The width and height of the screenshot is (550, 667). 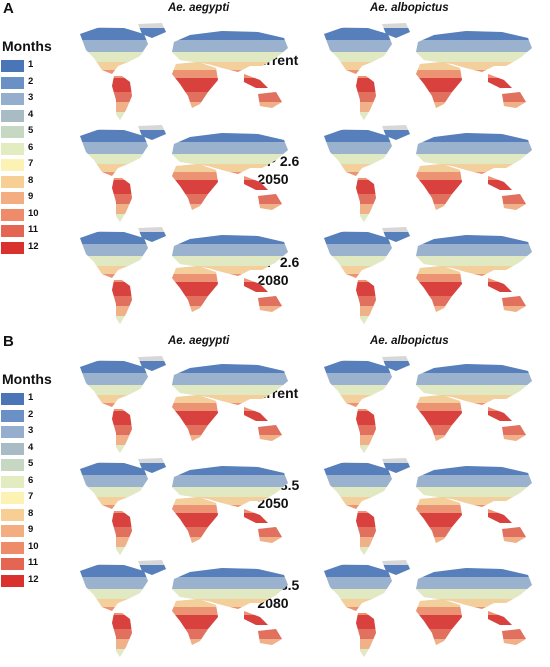 What do you see at coordinates (33, 246) in the screenshot?
I see `legend-label: 12` at bounding box center [33, 246].